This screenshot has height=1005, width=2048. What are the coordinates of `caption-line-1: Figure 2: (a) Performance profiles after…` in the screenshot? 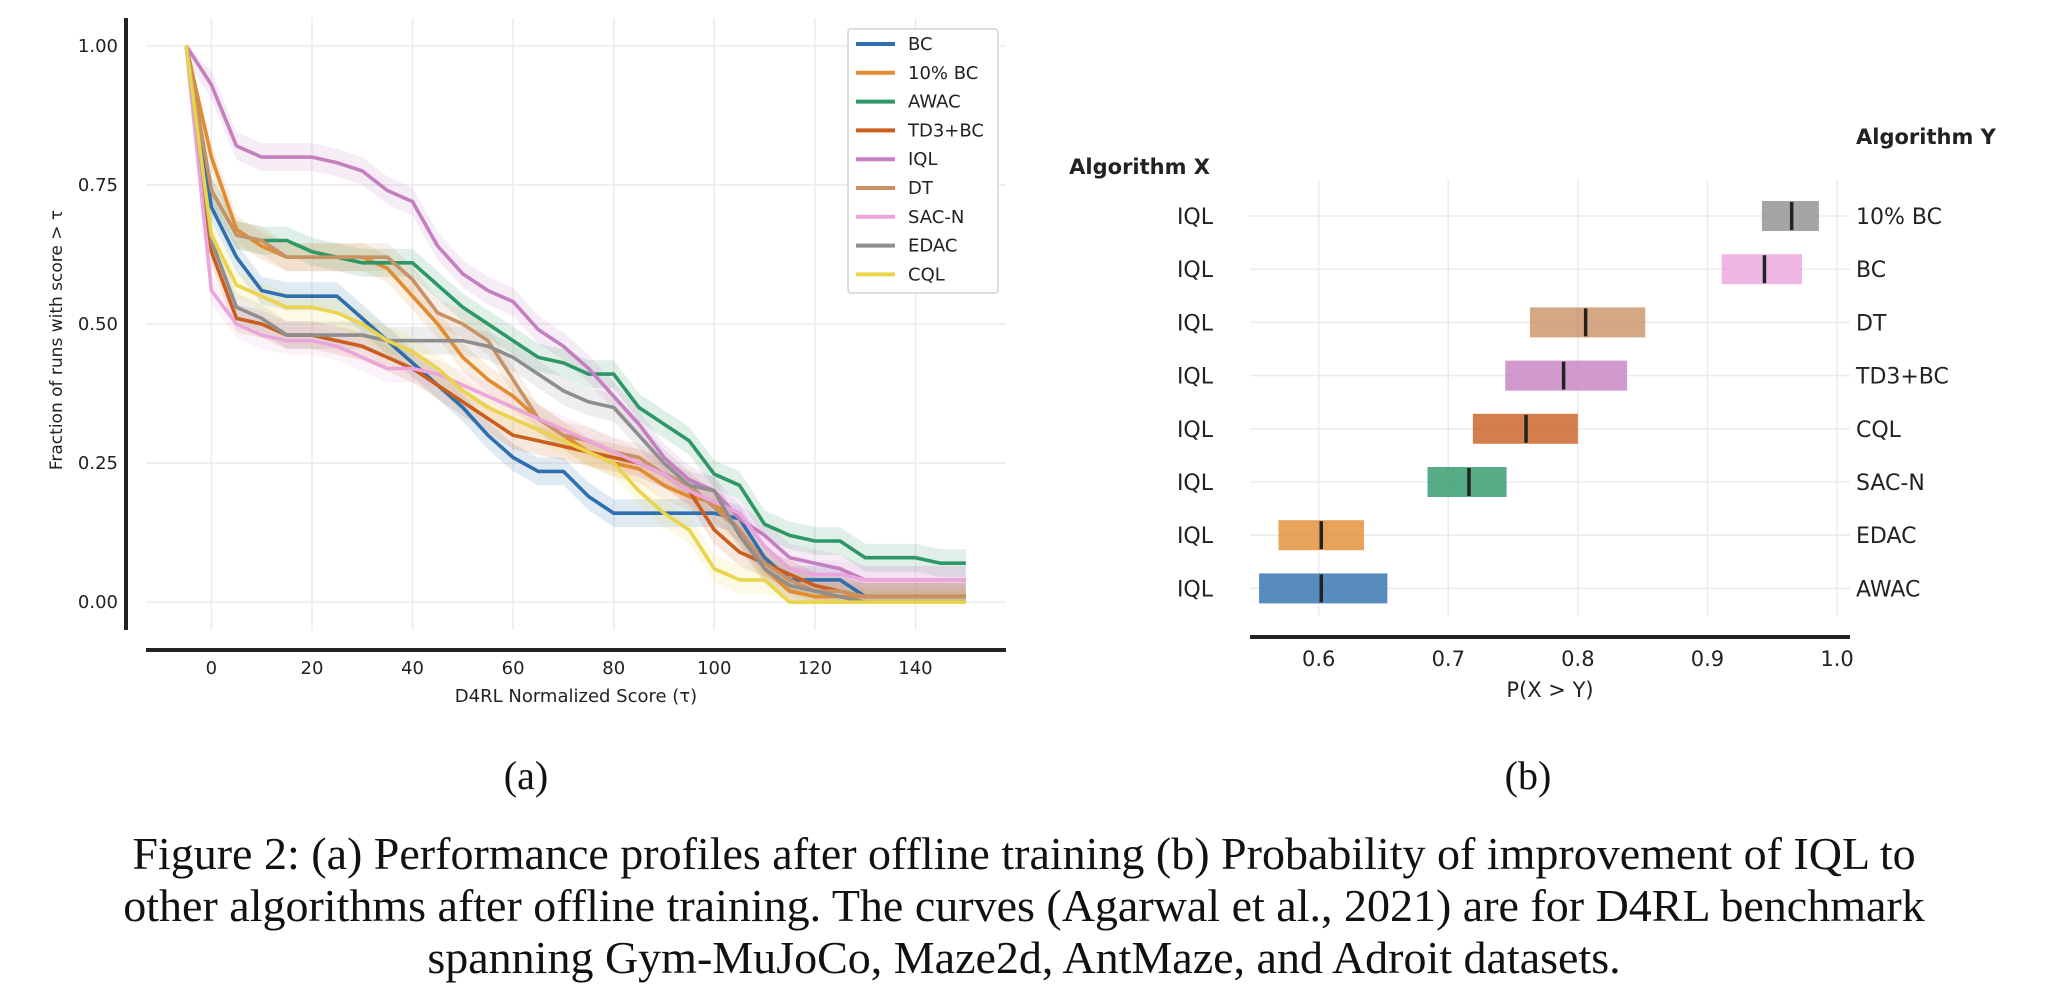 It's located at (1024, 853).